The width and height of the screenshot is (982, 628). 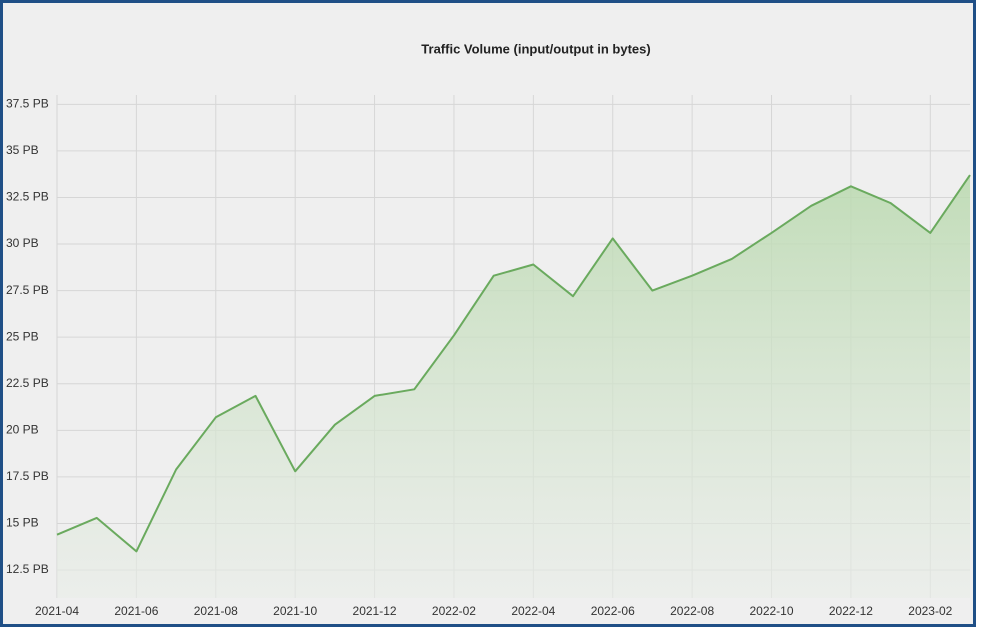 I want to click on x-tick-label: 2021-08, so click(x=216, y=611).